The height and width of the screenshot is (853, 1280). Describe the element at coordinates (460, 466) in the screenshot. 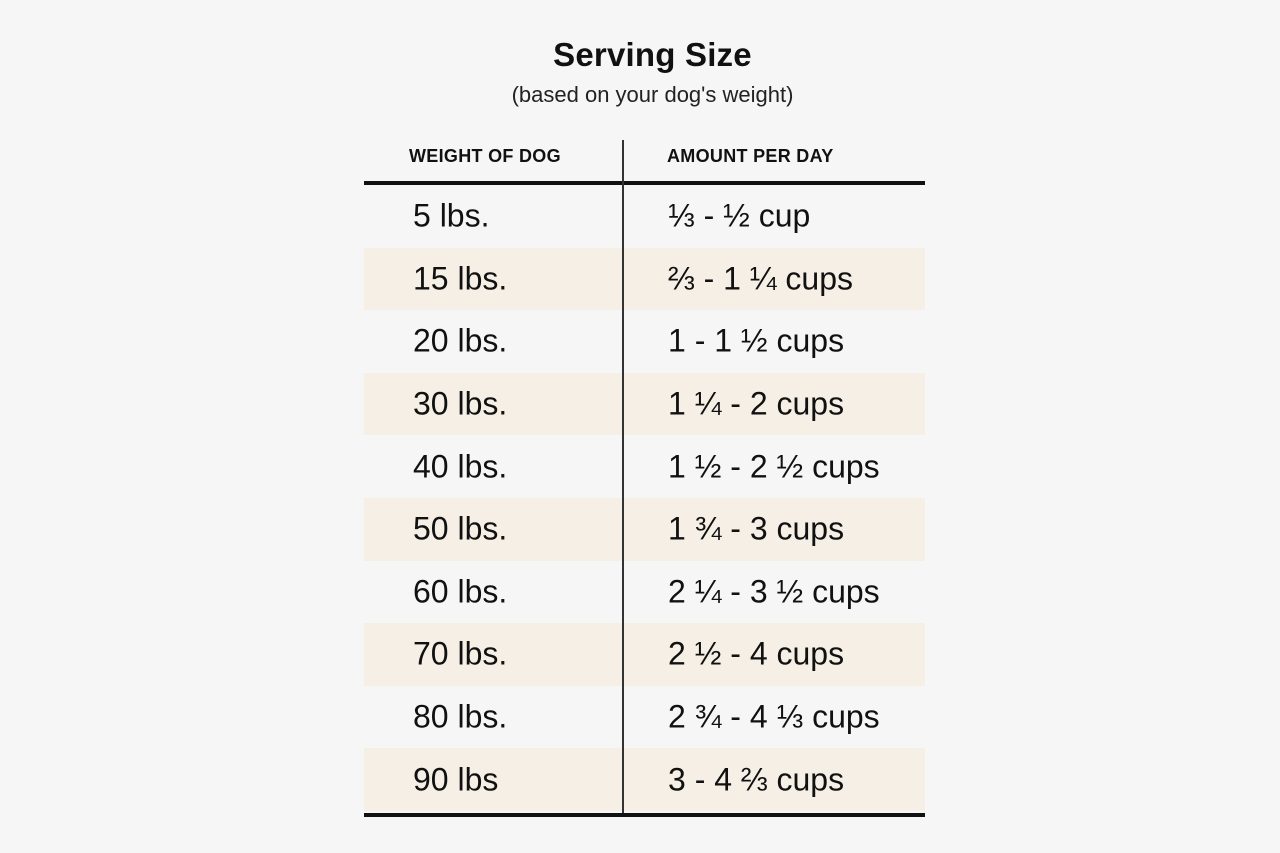

I see `weight-cell: 40 lbs.` at that location.